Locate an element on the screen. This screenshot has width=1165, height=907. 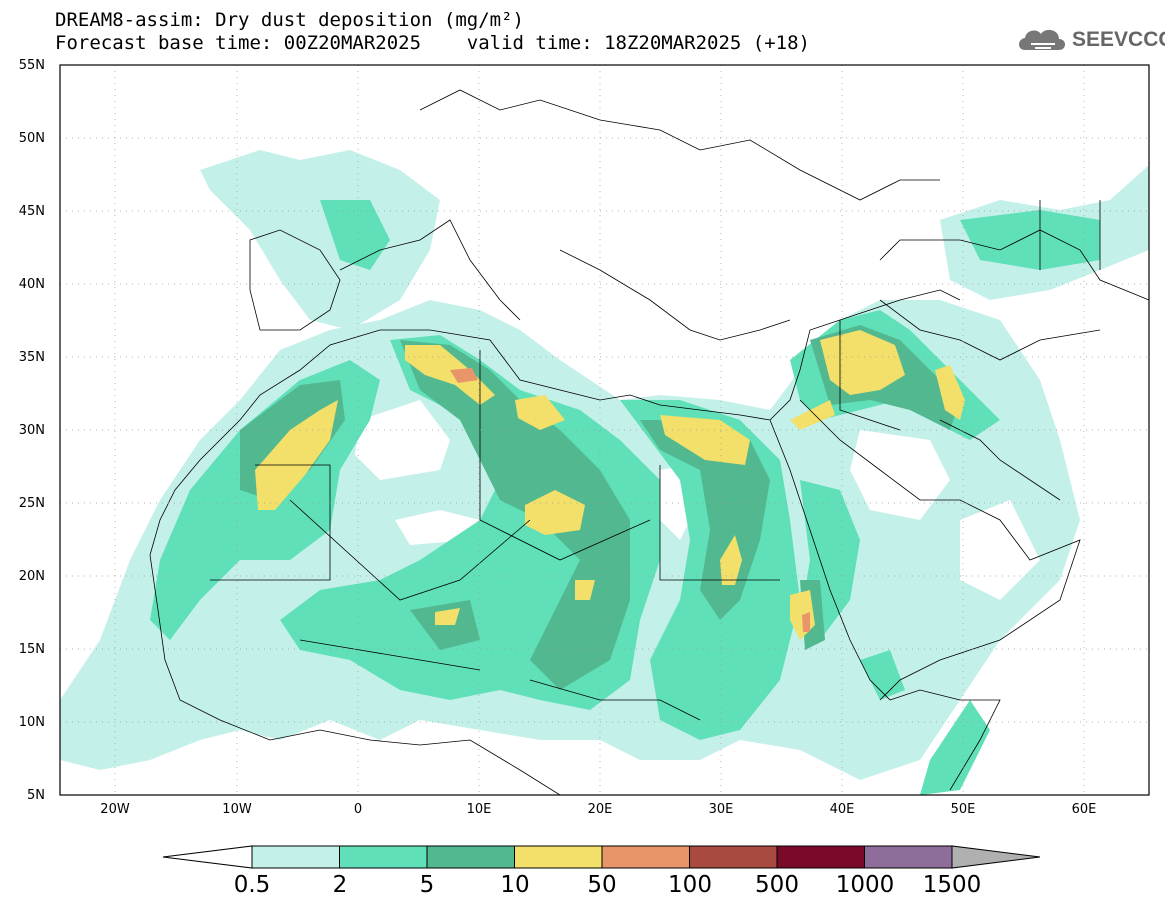
lat-label: 25N is located at coordinates (32, 503).